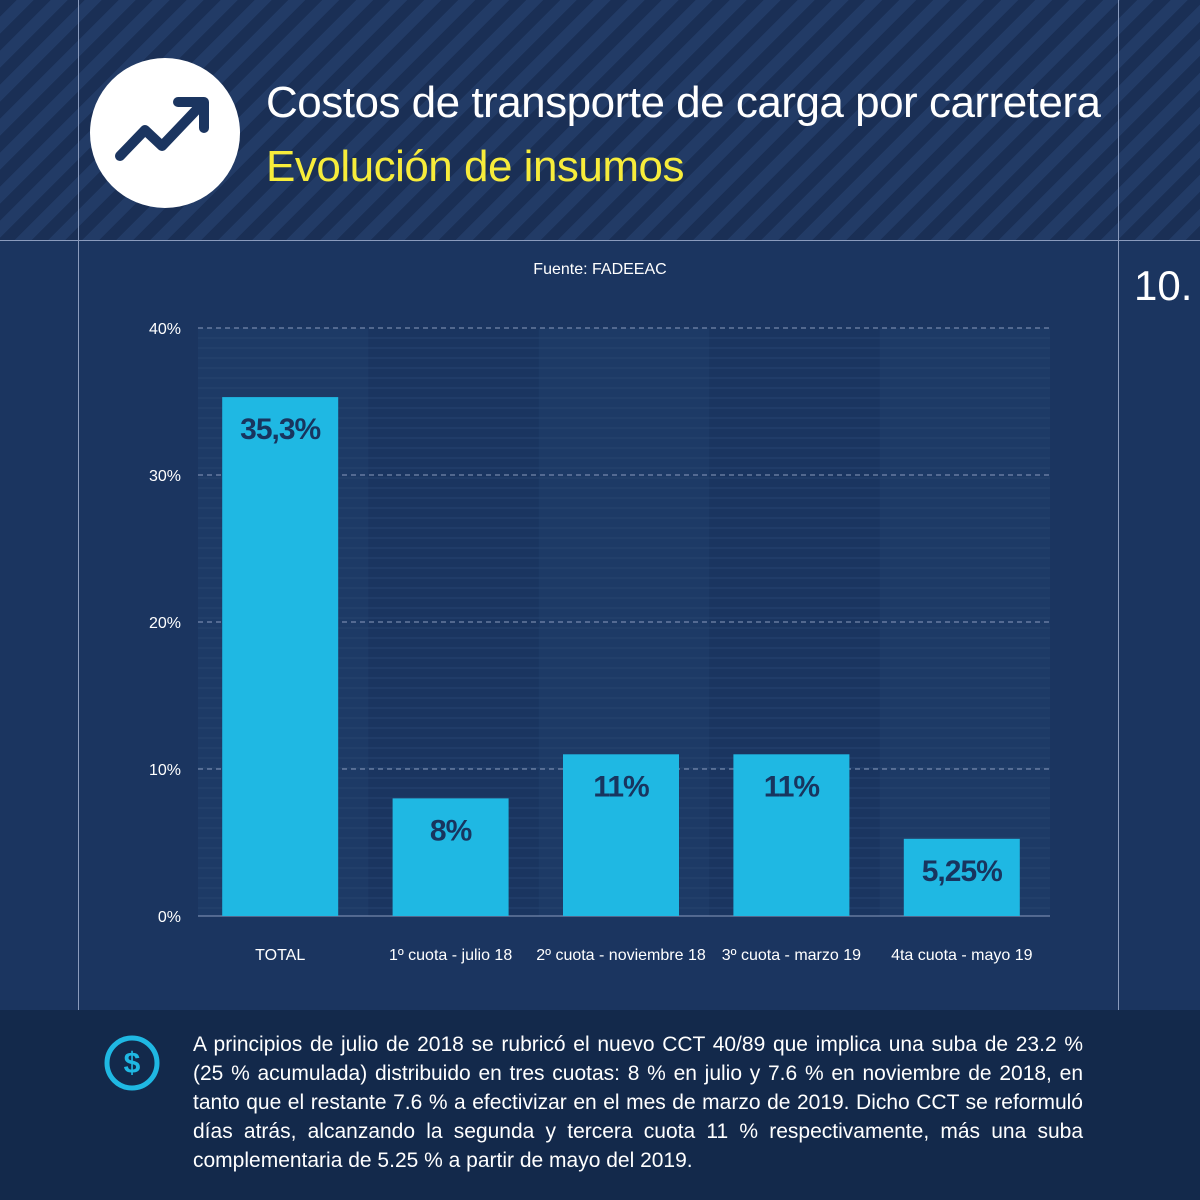 This screenshot has height=1200, width=1200. I want to click on page-number: 10., so click(1163, 285).